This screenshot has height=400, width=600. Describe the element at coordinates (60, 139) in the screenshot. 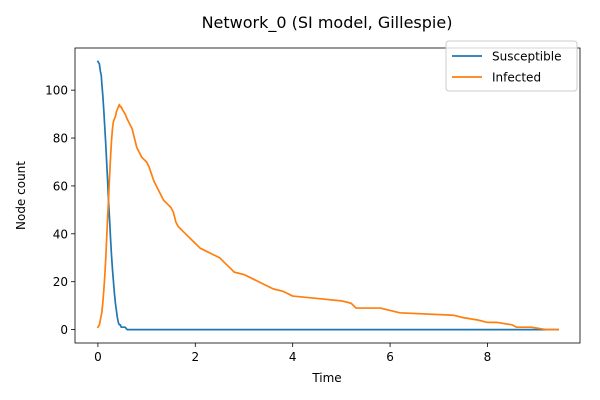

I see `y-tick-label: 80` at that location.